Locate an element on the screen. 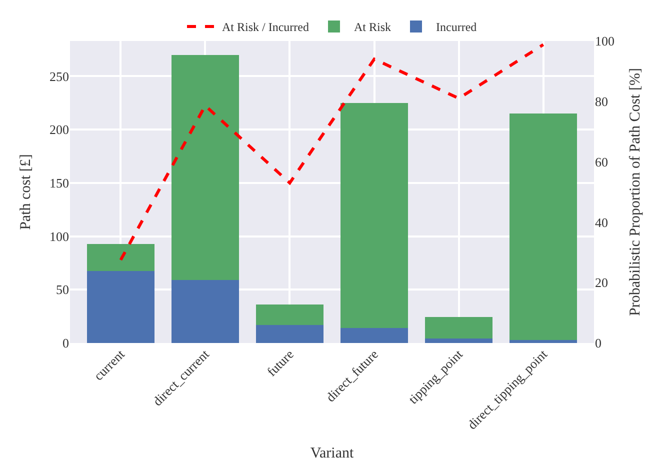  y2-tick-label: 60 is located at coordinates (601, 162).